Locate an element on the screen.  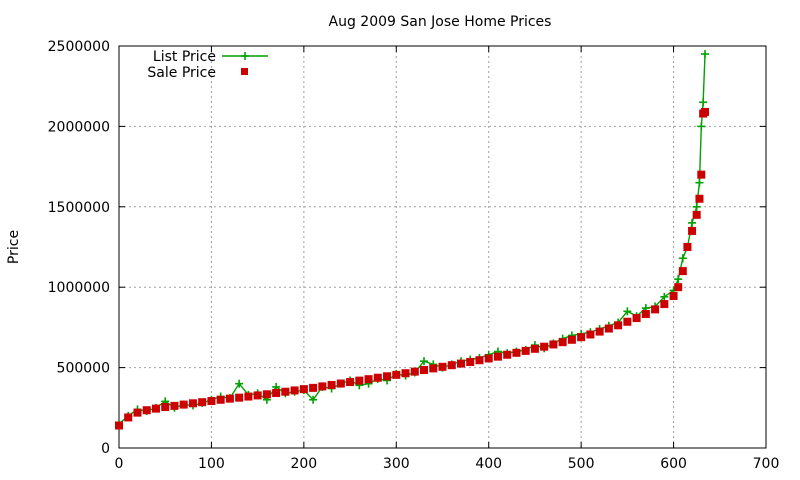
x-tick-label: 200 is located at coordinates (303, 464).